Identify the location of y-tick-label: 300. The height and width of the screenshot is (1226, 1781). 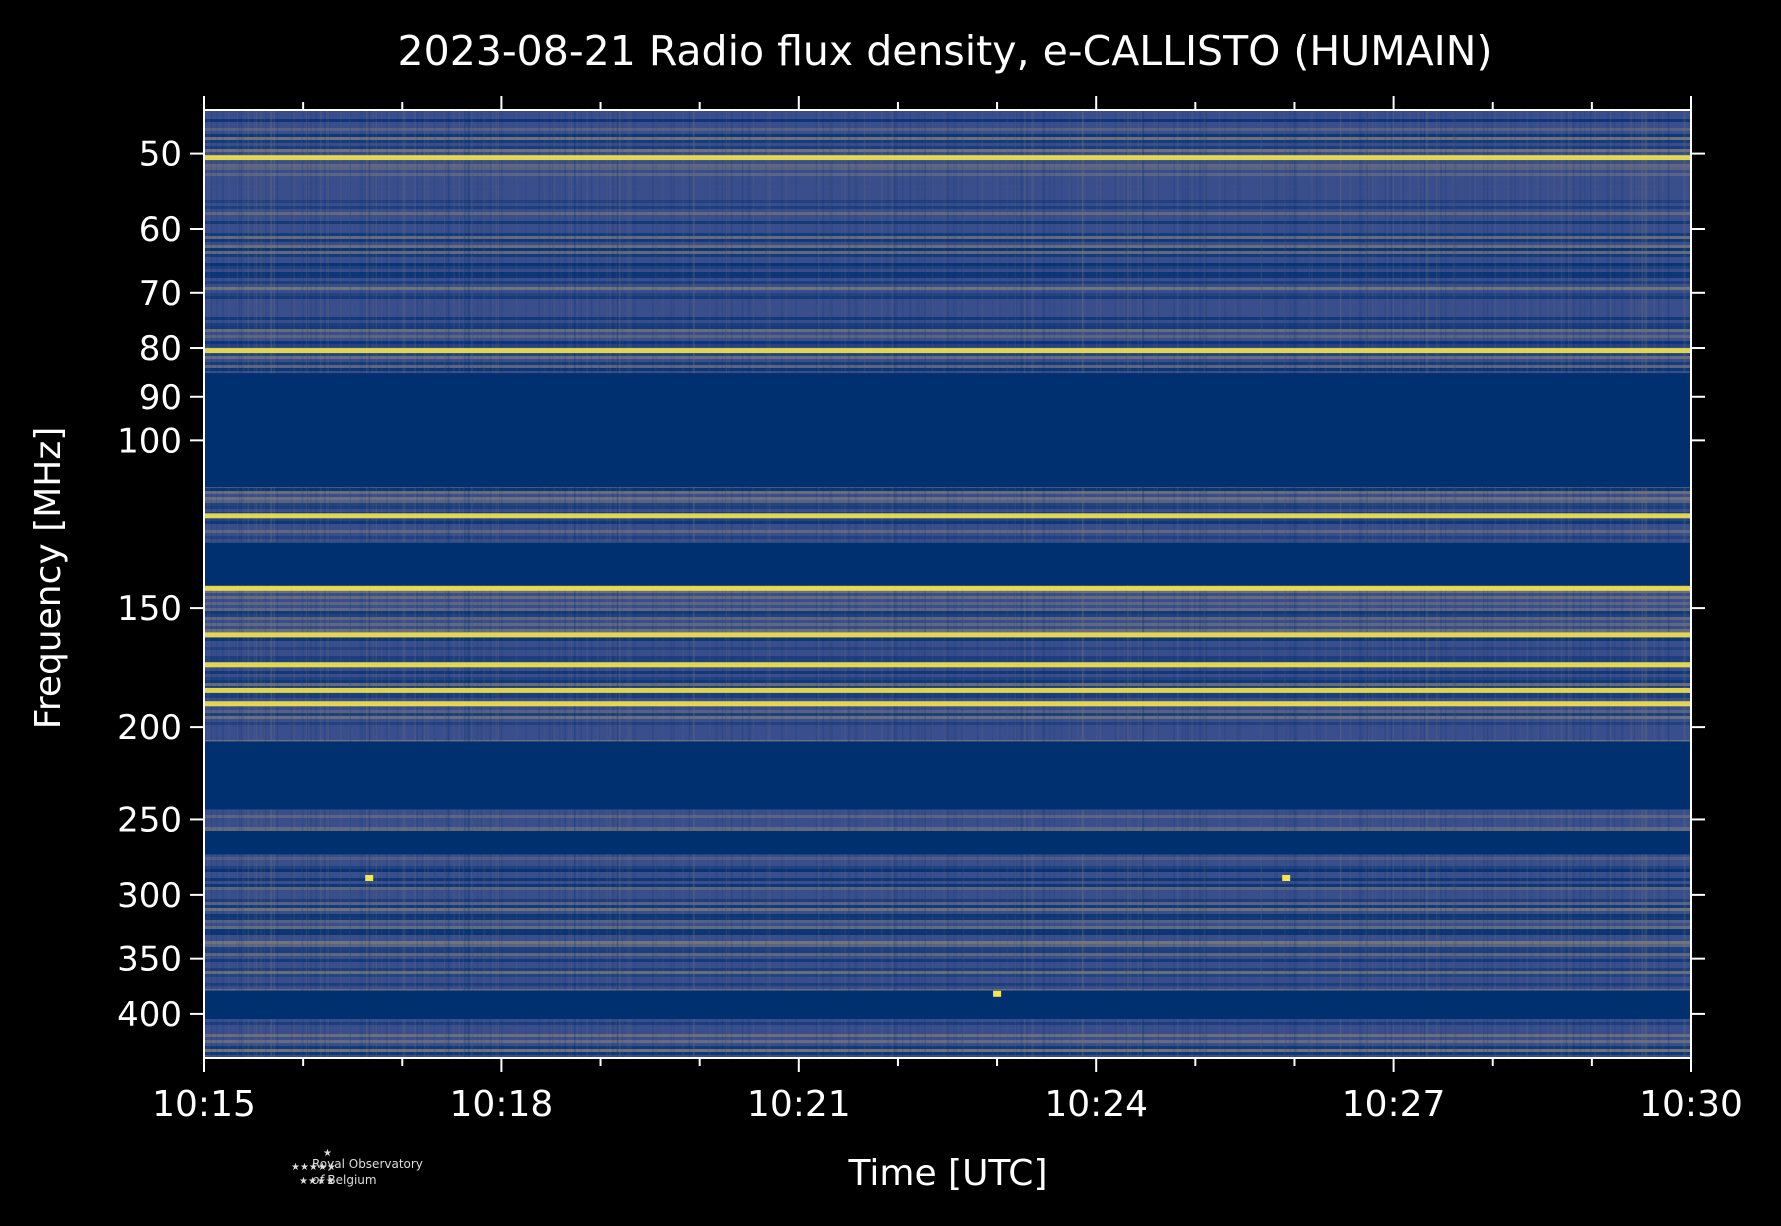
(149, 896).